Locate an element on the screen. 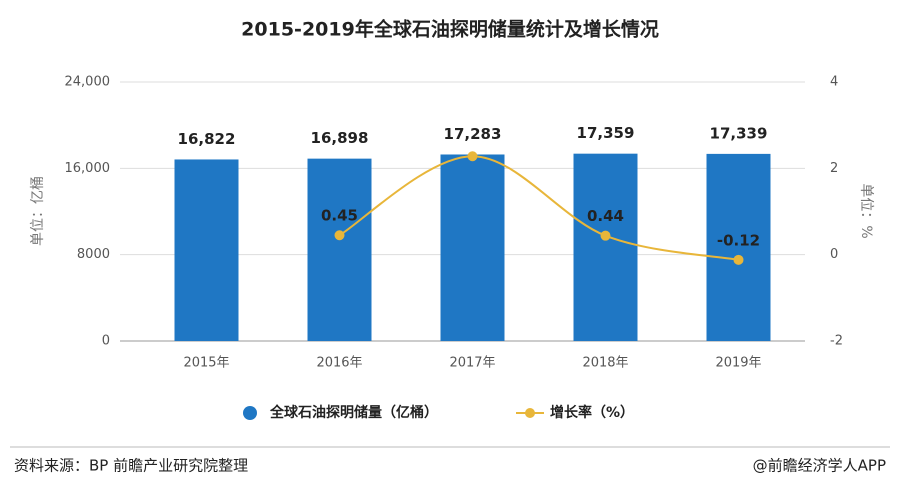  x-tick-label: 2018年 is located at coordinates (605, 363).